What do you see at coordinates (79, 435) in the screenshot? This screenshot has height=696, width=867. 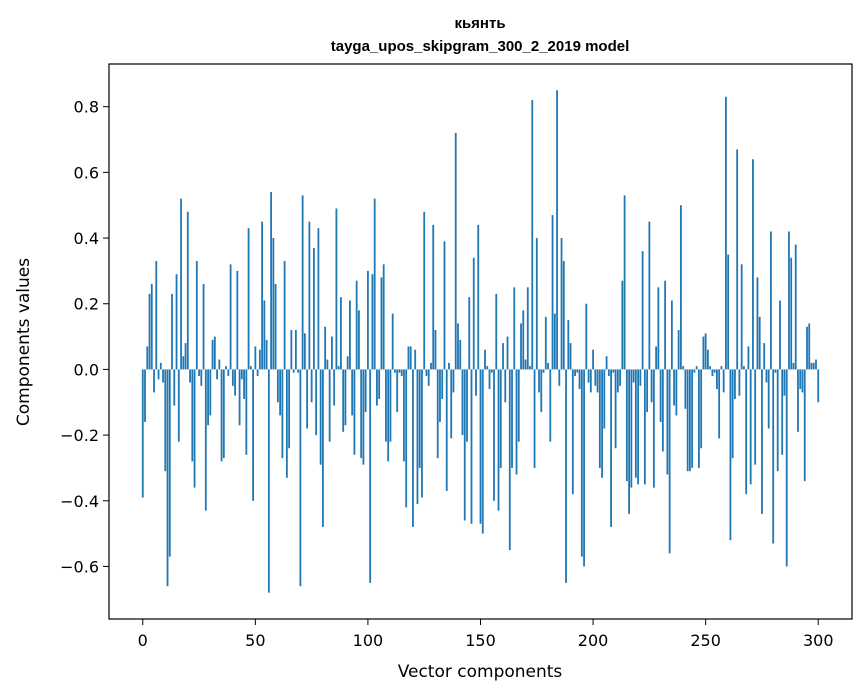 I see `y-tick-label: −0.2` at bounding box center [79, 435].